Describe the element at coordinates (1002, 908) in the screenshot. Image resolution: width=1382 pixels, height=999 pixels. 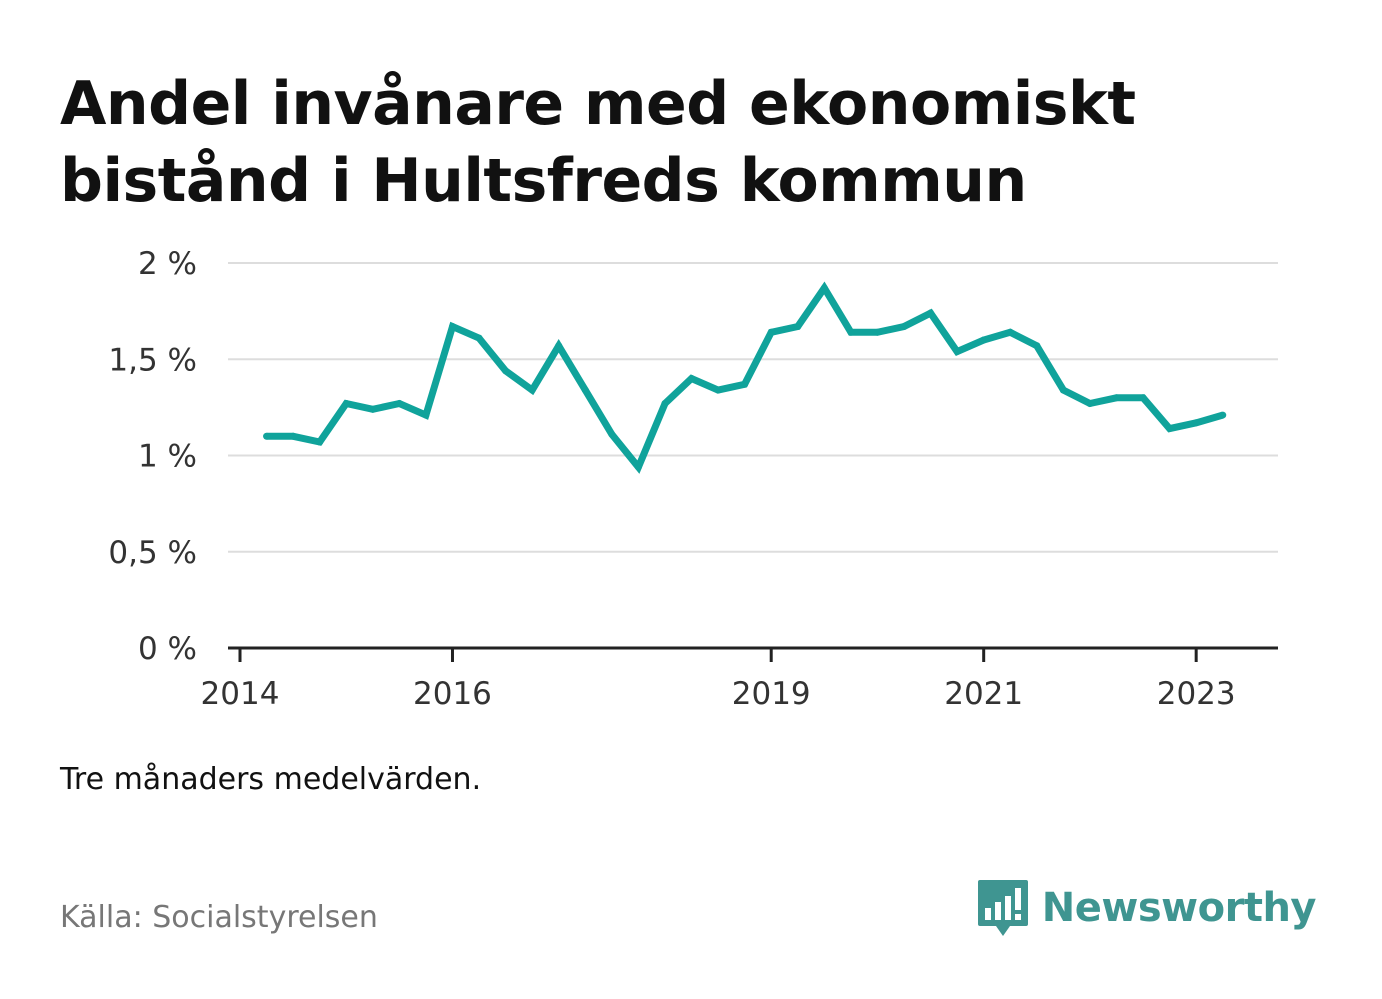
I see `bar-chart-speech-bubble-icon` at that location.